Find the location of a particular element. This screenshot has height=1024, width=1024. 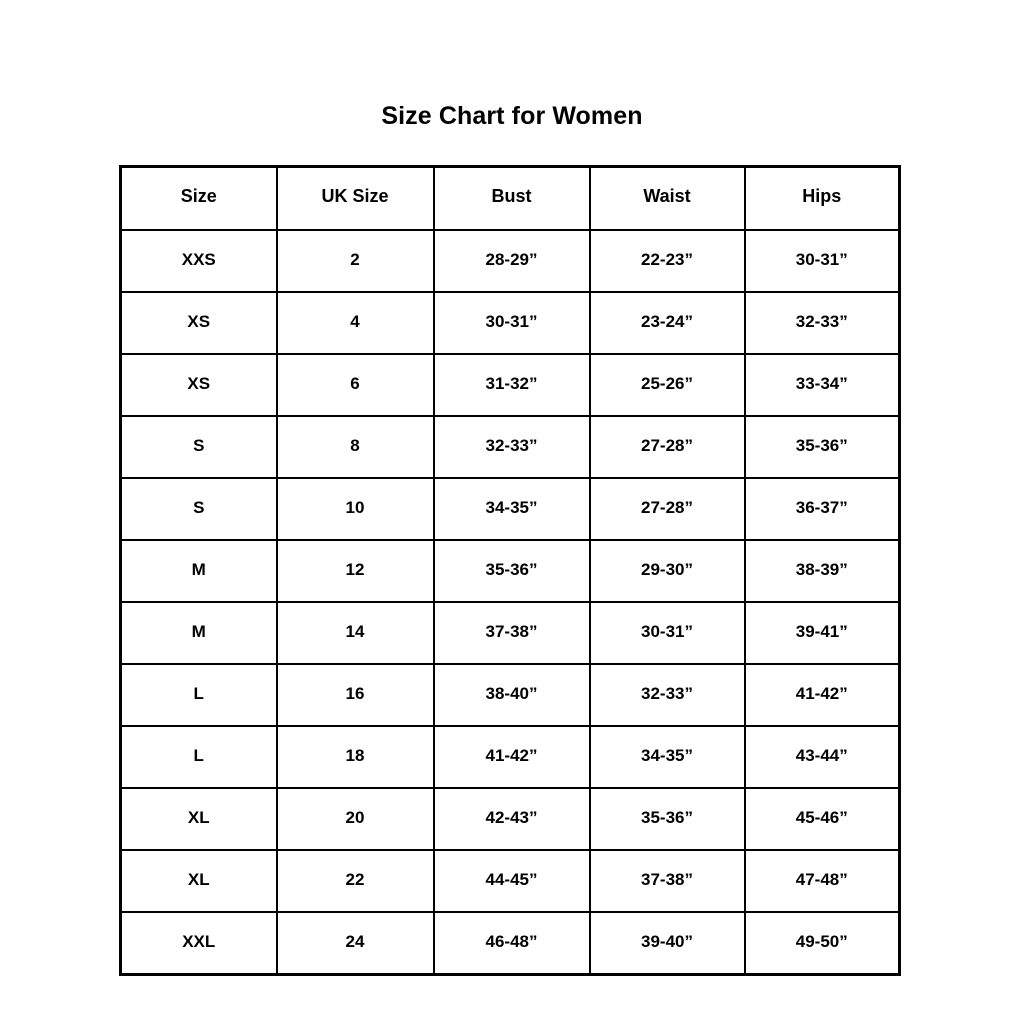

table-cell: 12 is located at coordinates (355, 571).